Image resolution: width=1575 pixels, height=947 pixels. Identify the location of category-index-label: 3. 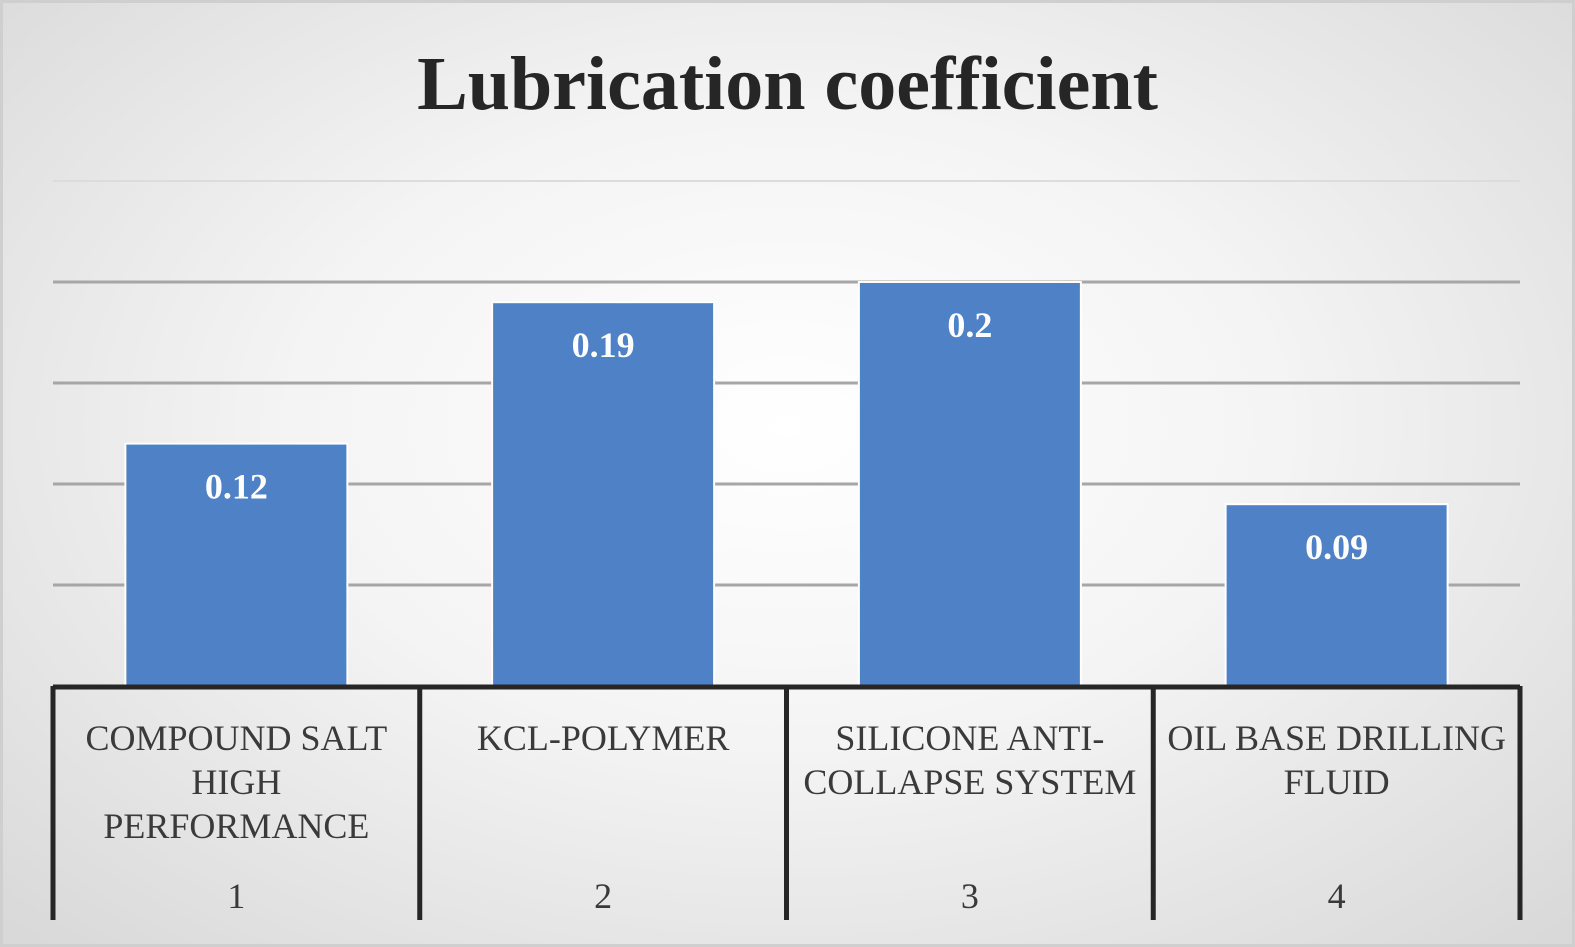
(969, 896).